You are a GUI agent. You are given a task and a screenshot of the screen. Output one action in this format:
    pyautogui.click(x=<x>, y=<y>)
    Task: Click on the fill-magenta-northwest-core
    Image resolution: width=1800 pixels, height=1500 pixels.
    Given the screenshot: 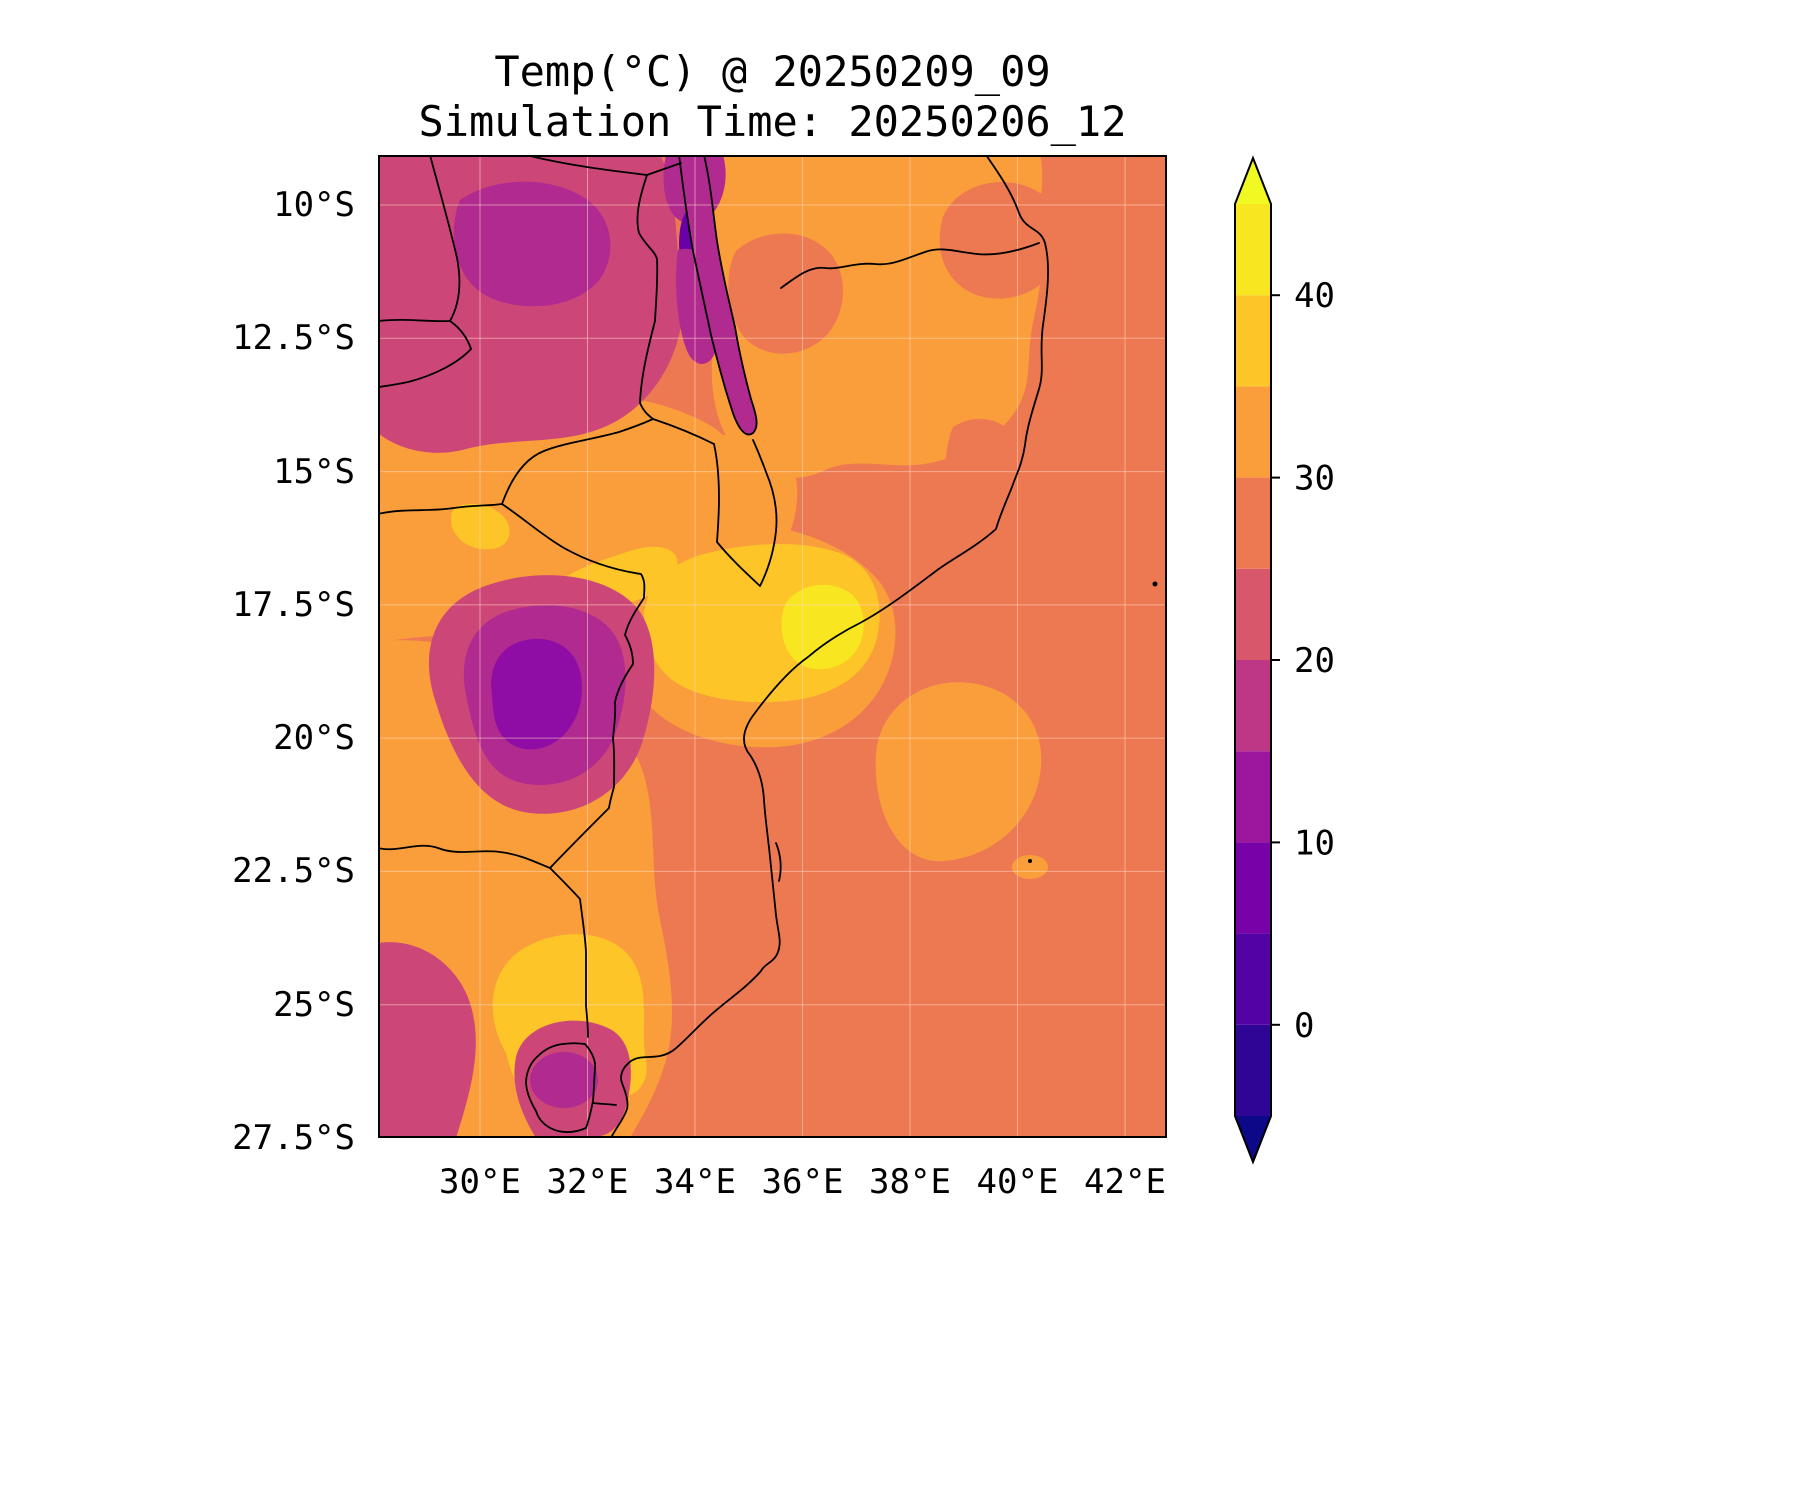 What is the action you would take?
    pyautogui.click(x=532, y=244)
    